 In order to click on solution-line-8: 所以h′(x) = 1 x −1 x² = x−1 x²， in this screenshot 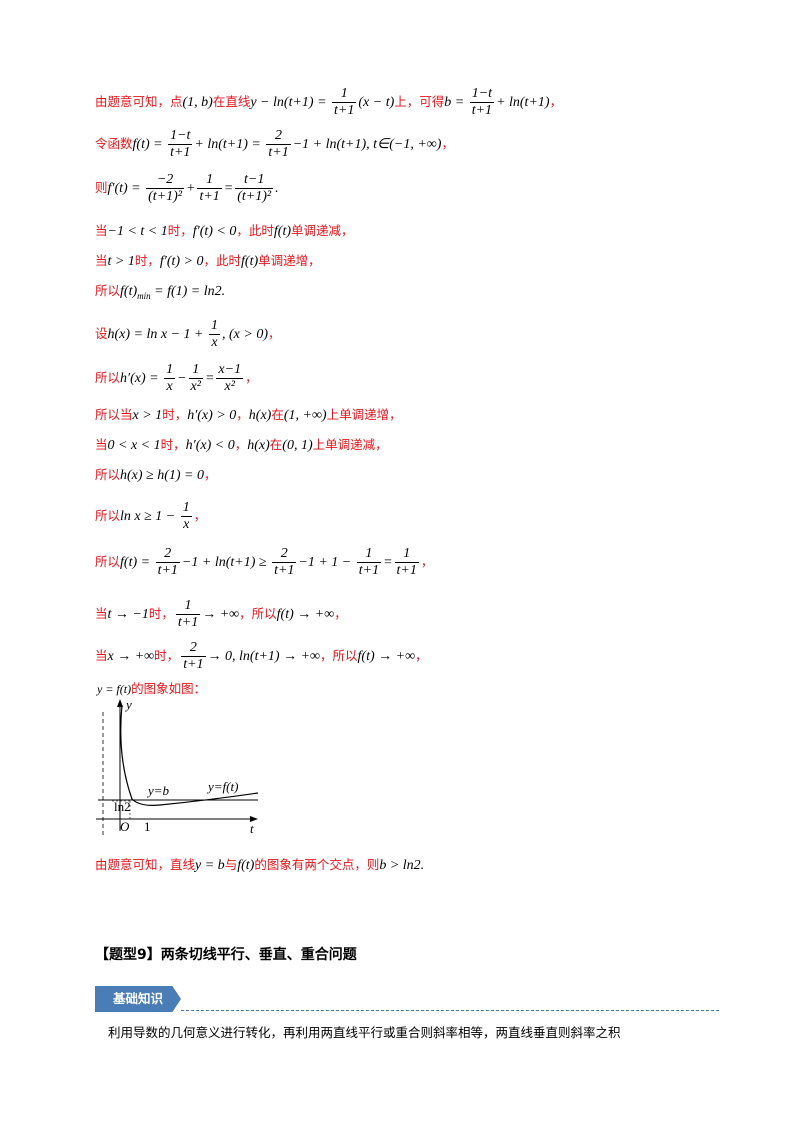, I will do `click(176, 378)`.